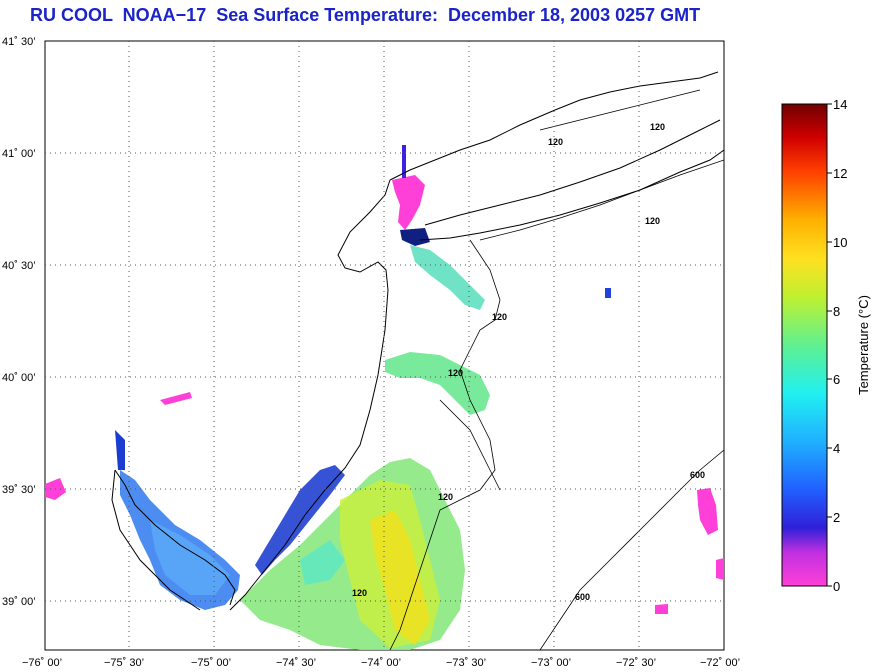  I want to click on contour-120-shelf, so click(445, 444).